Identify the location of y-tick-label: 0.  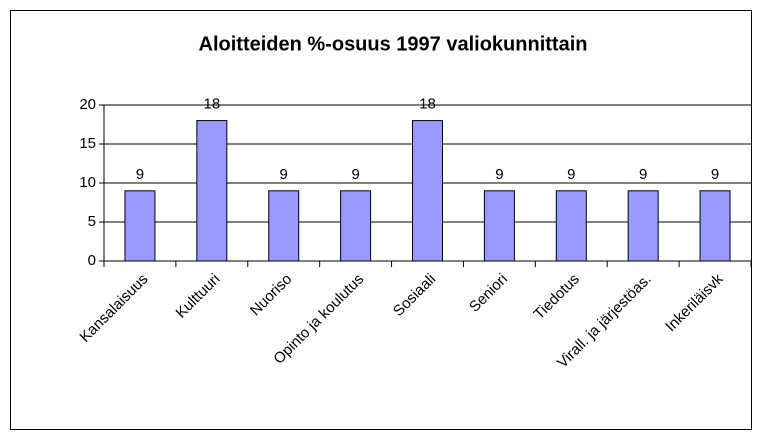
(92, 260).